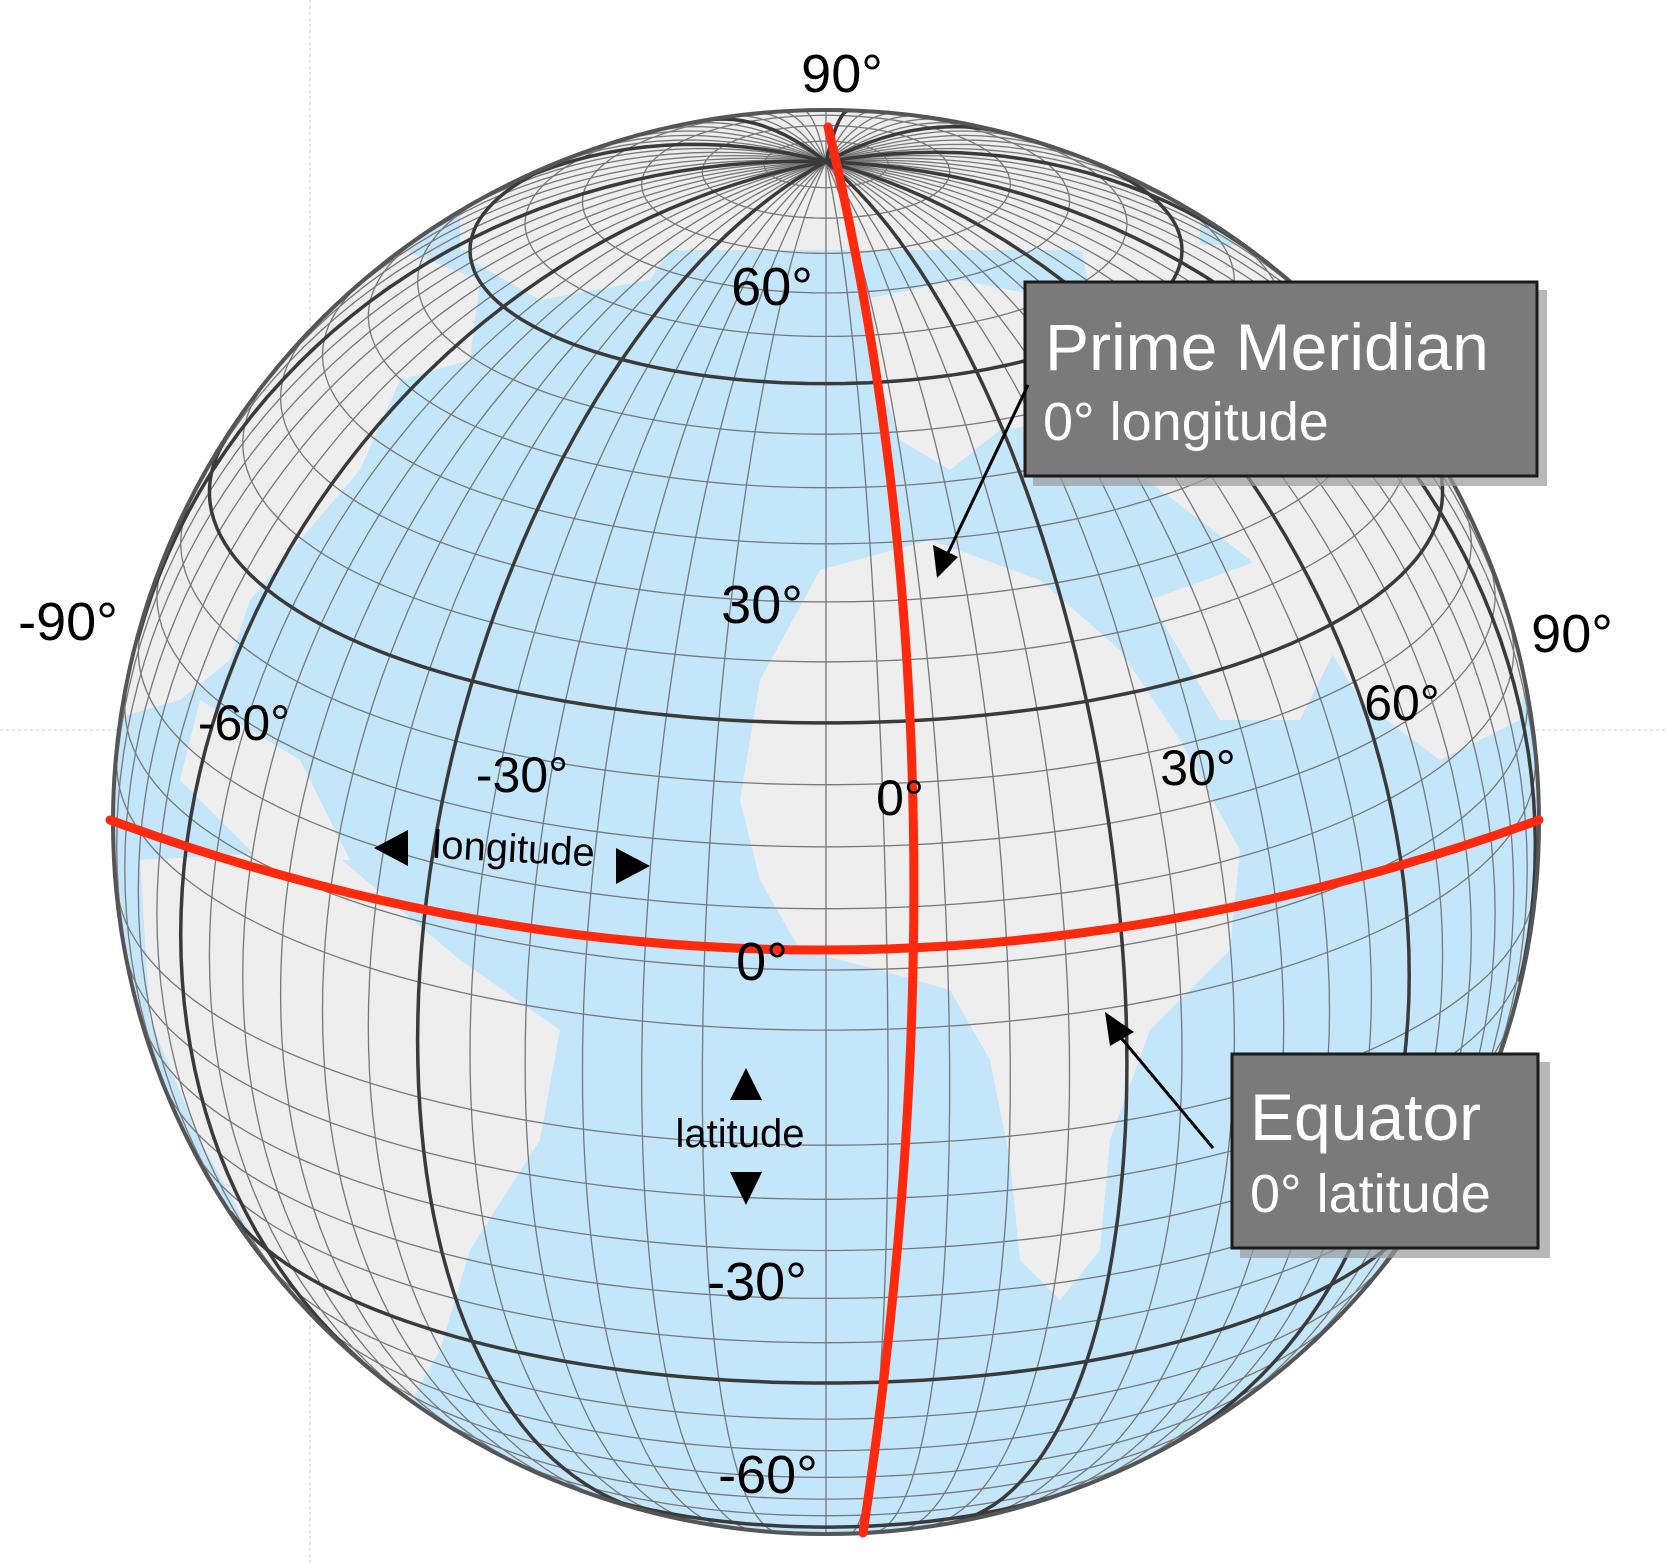 The image size is (1667, 1565). What do you see at coordinates (1402, 703) in the screenshot?
I see `label-longitude-60: 60°` at bounding box center [1402, 703].